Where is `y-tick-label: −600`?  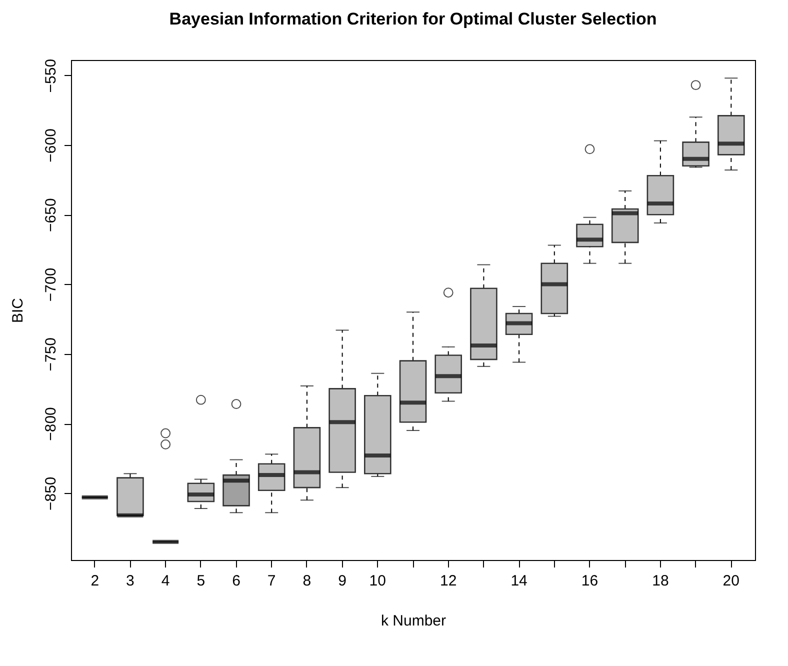
y-tick-label: −600 is located at coordinates (51, 145).